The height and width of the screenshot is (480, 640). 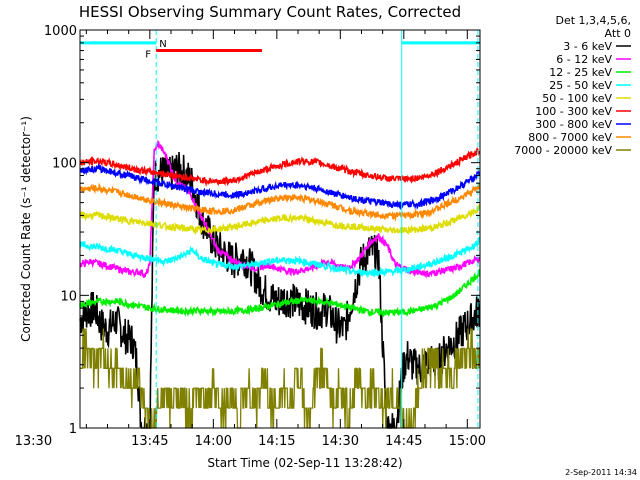 I want to click on annotation-label-3: F, so click(x=148, y=55).